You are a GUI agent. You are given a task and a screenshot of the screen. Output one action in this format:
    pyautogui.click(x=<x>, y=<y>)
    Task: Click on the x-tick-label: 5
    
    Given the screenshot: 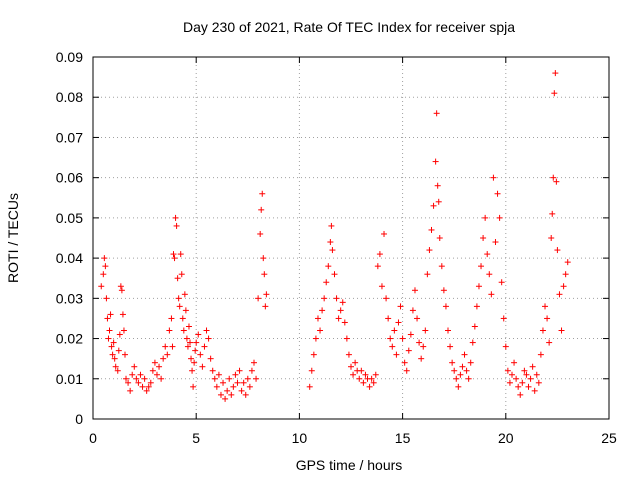 What is the action you would take?
    pyautogui.click(x=196, y=438)
    